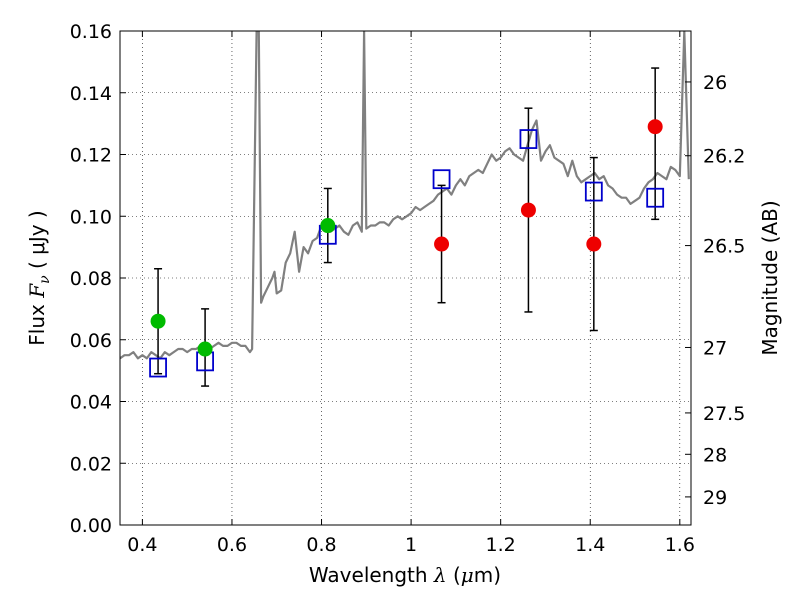 This screenshot has width=800, height=600. Describe the element at coordinates (321, 545) in the screenshot. I see `x-tick-label: 0.8` at that location.